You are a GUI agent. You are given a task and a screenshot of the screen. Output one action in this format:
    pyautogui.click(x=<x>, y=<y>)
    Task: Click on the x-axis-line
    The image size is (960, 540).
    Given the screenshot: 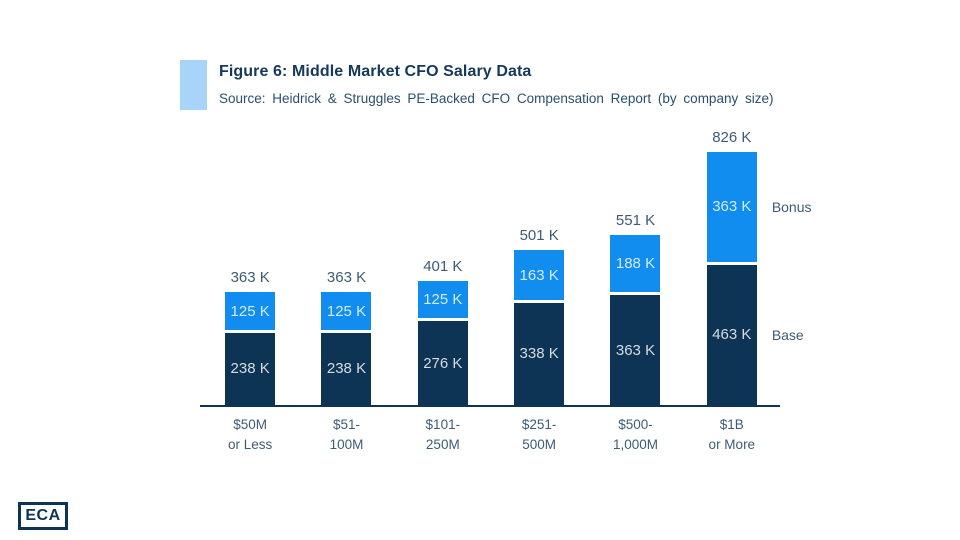 What is the action you would take?
    pyautogui.click(x=490, y=406)
    